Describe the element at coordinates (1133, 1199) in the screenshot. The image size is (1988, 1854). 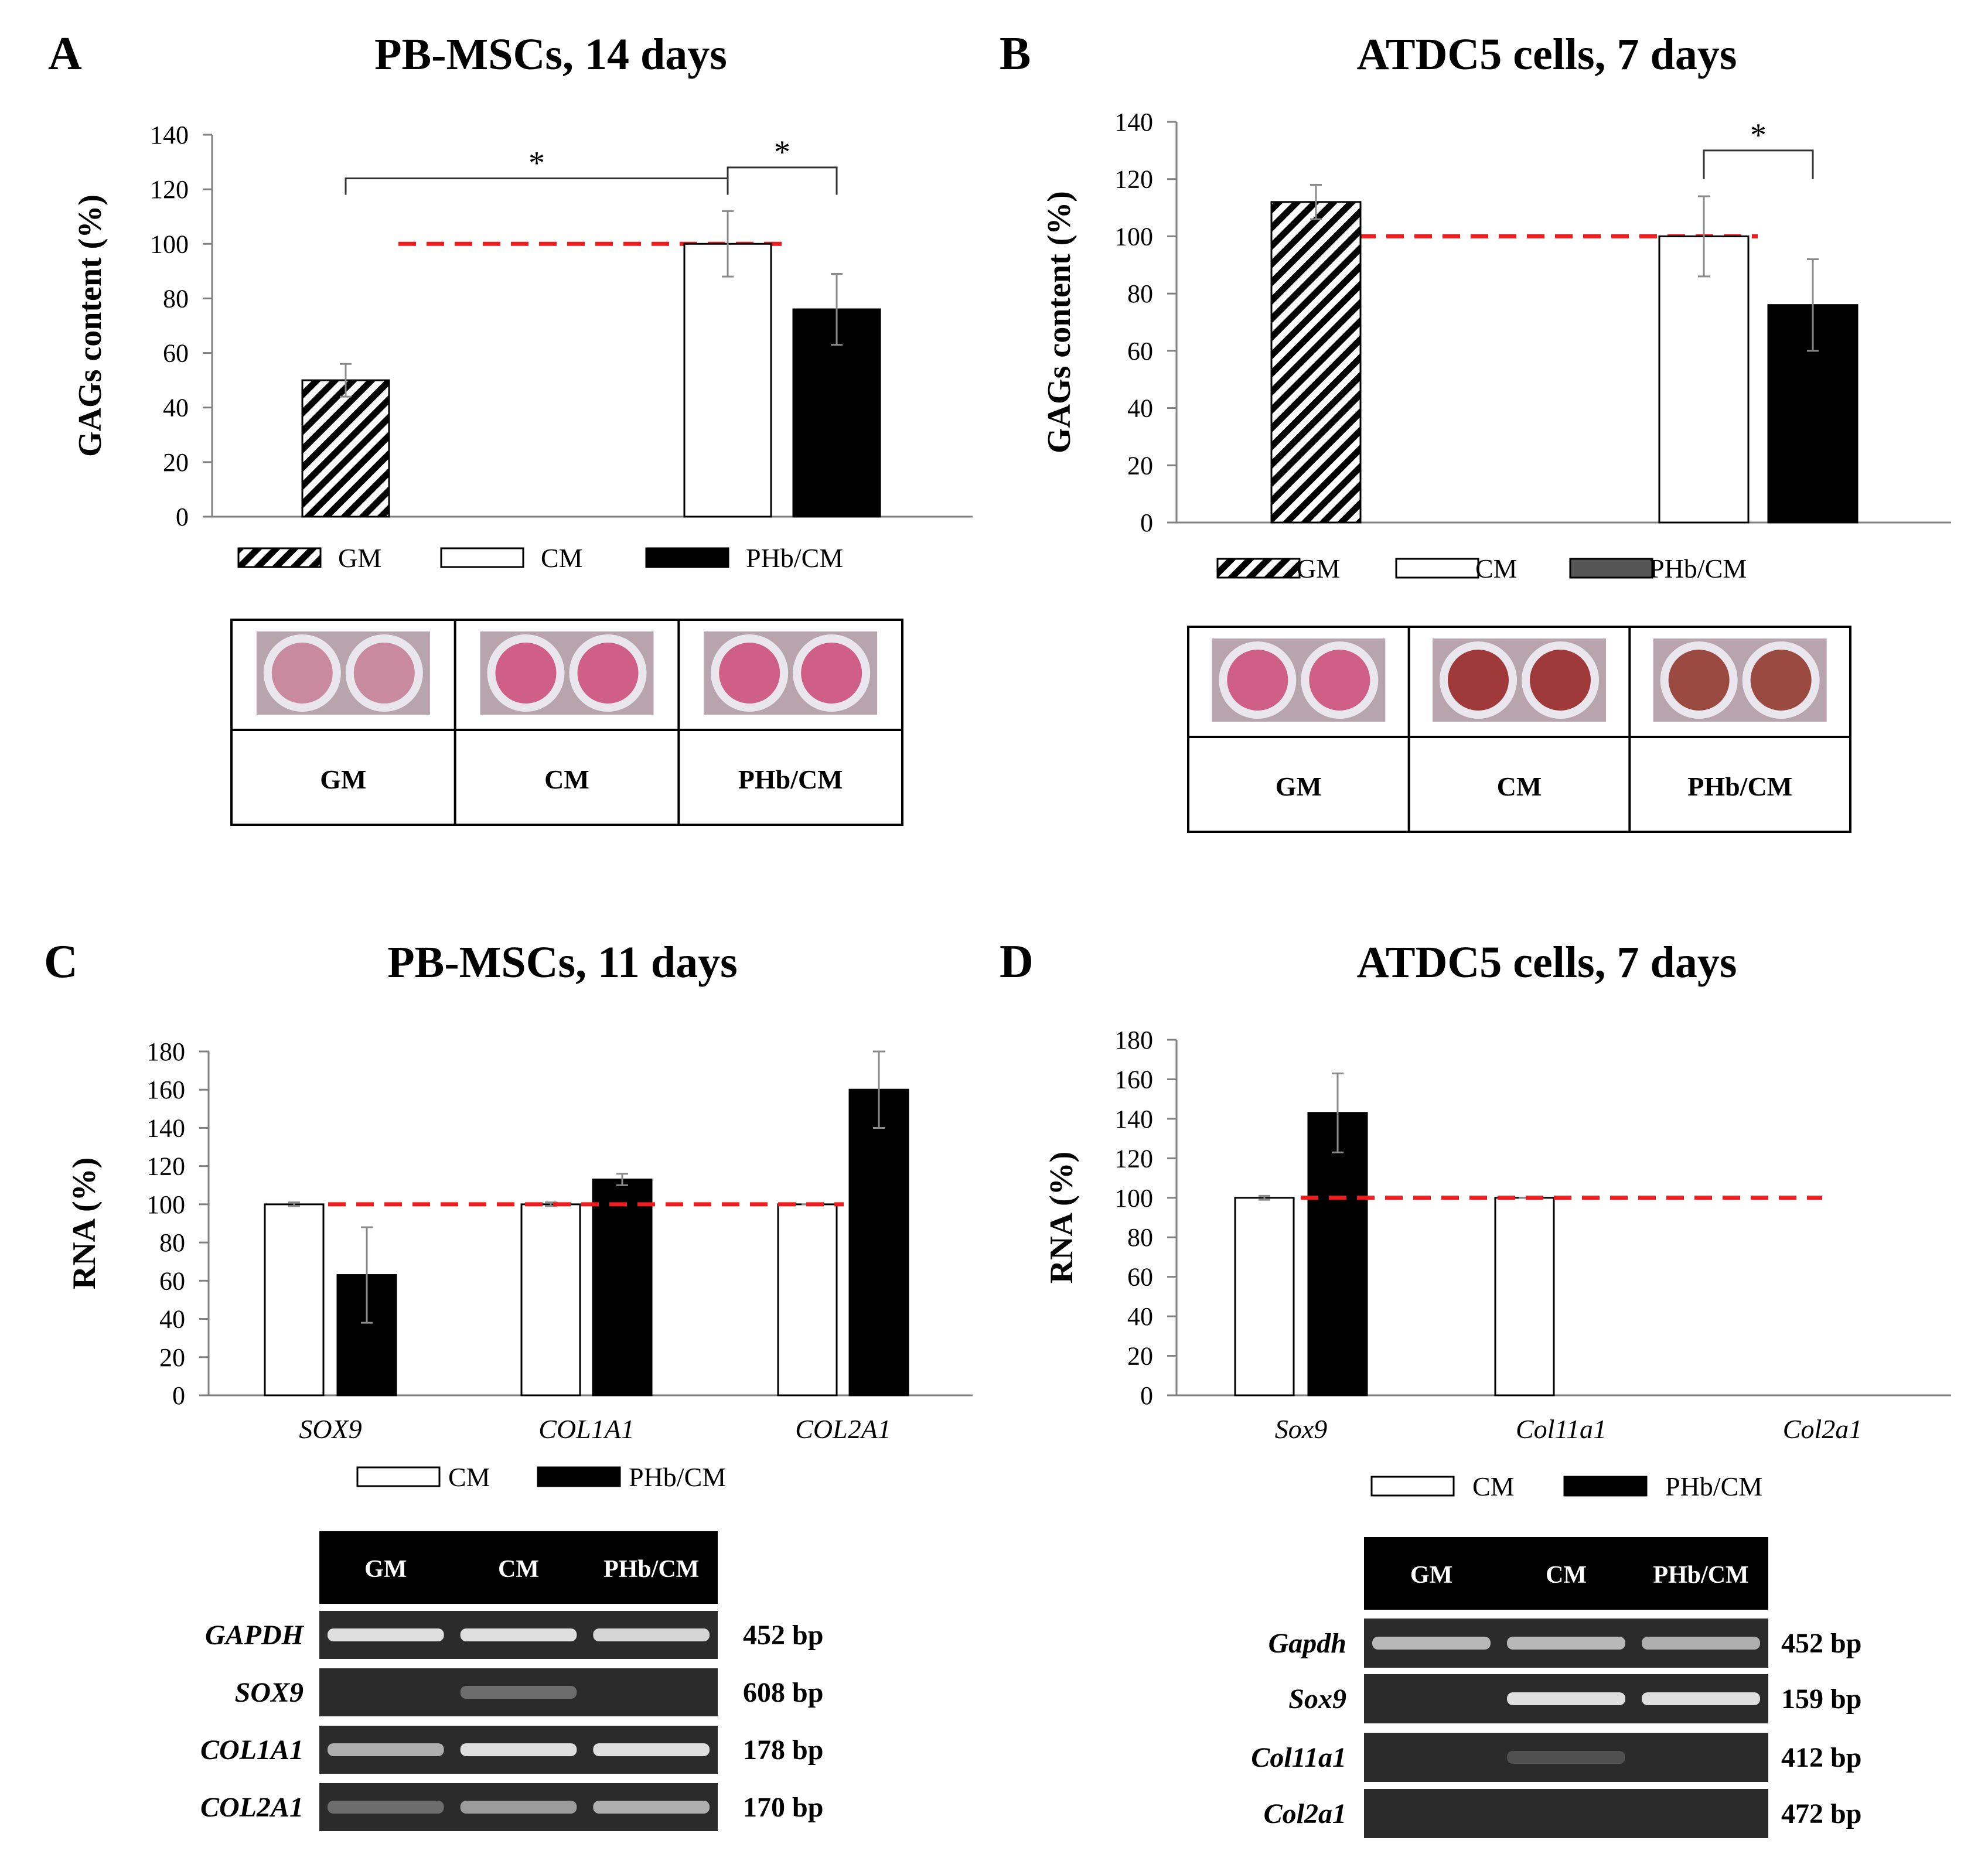
I see `panel-d-y-tick-label: 100` at that location.